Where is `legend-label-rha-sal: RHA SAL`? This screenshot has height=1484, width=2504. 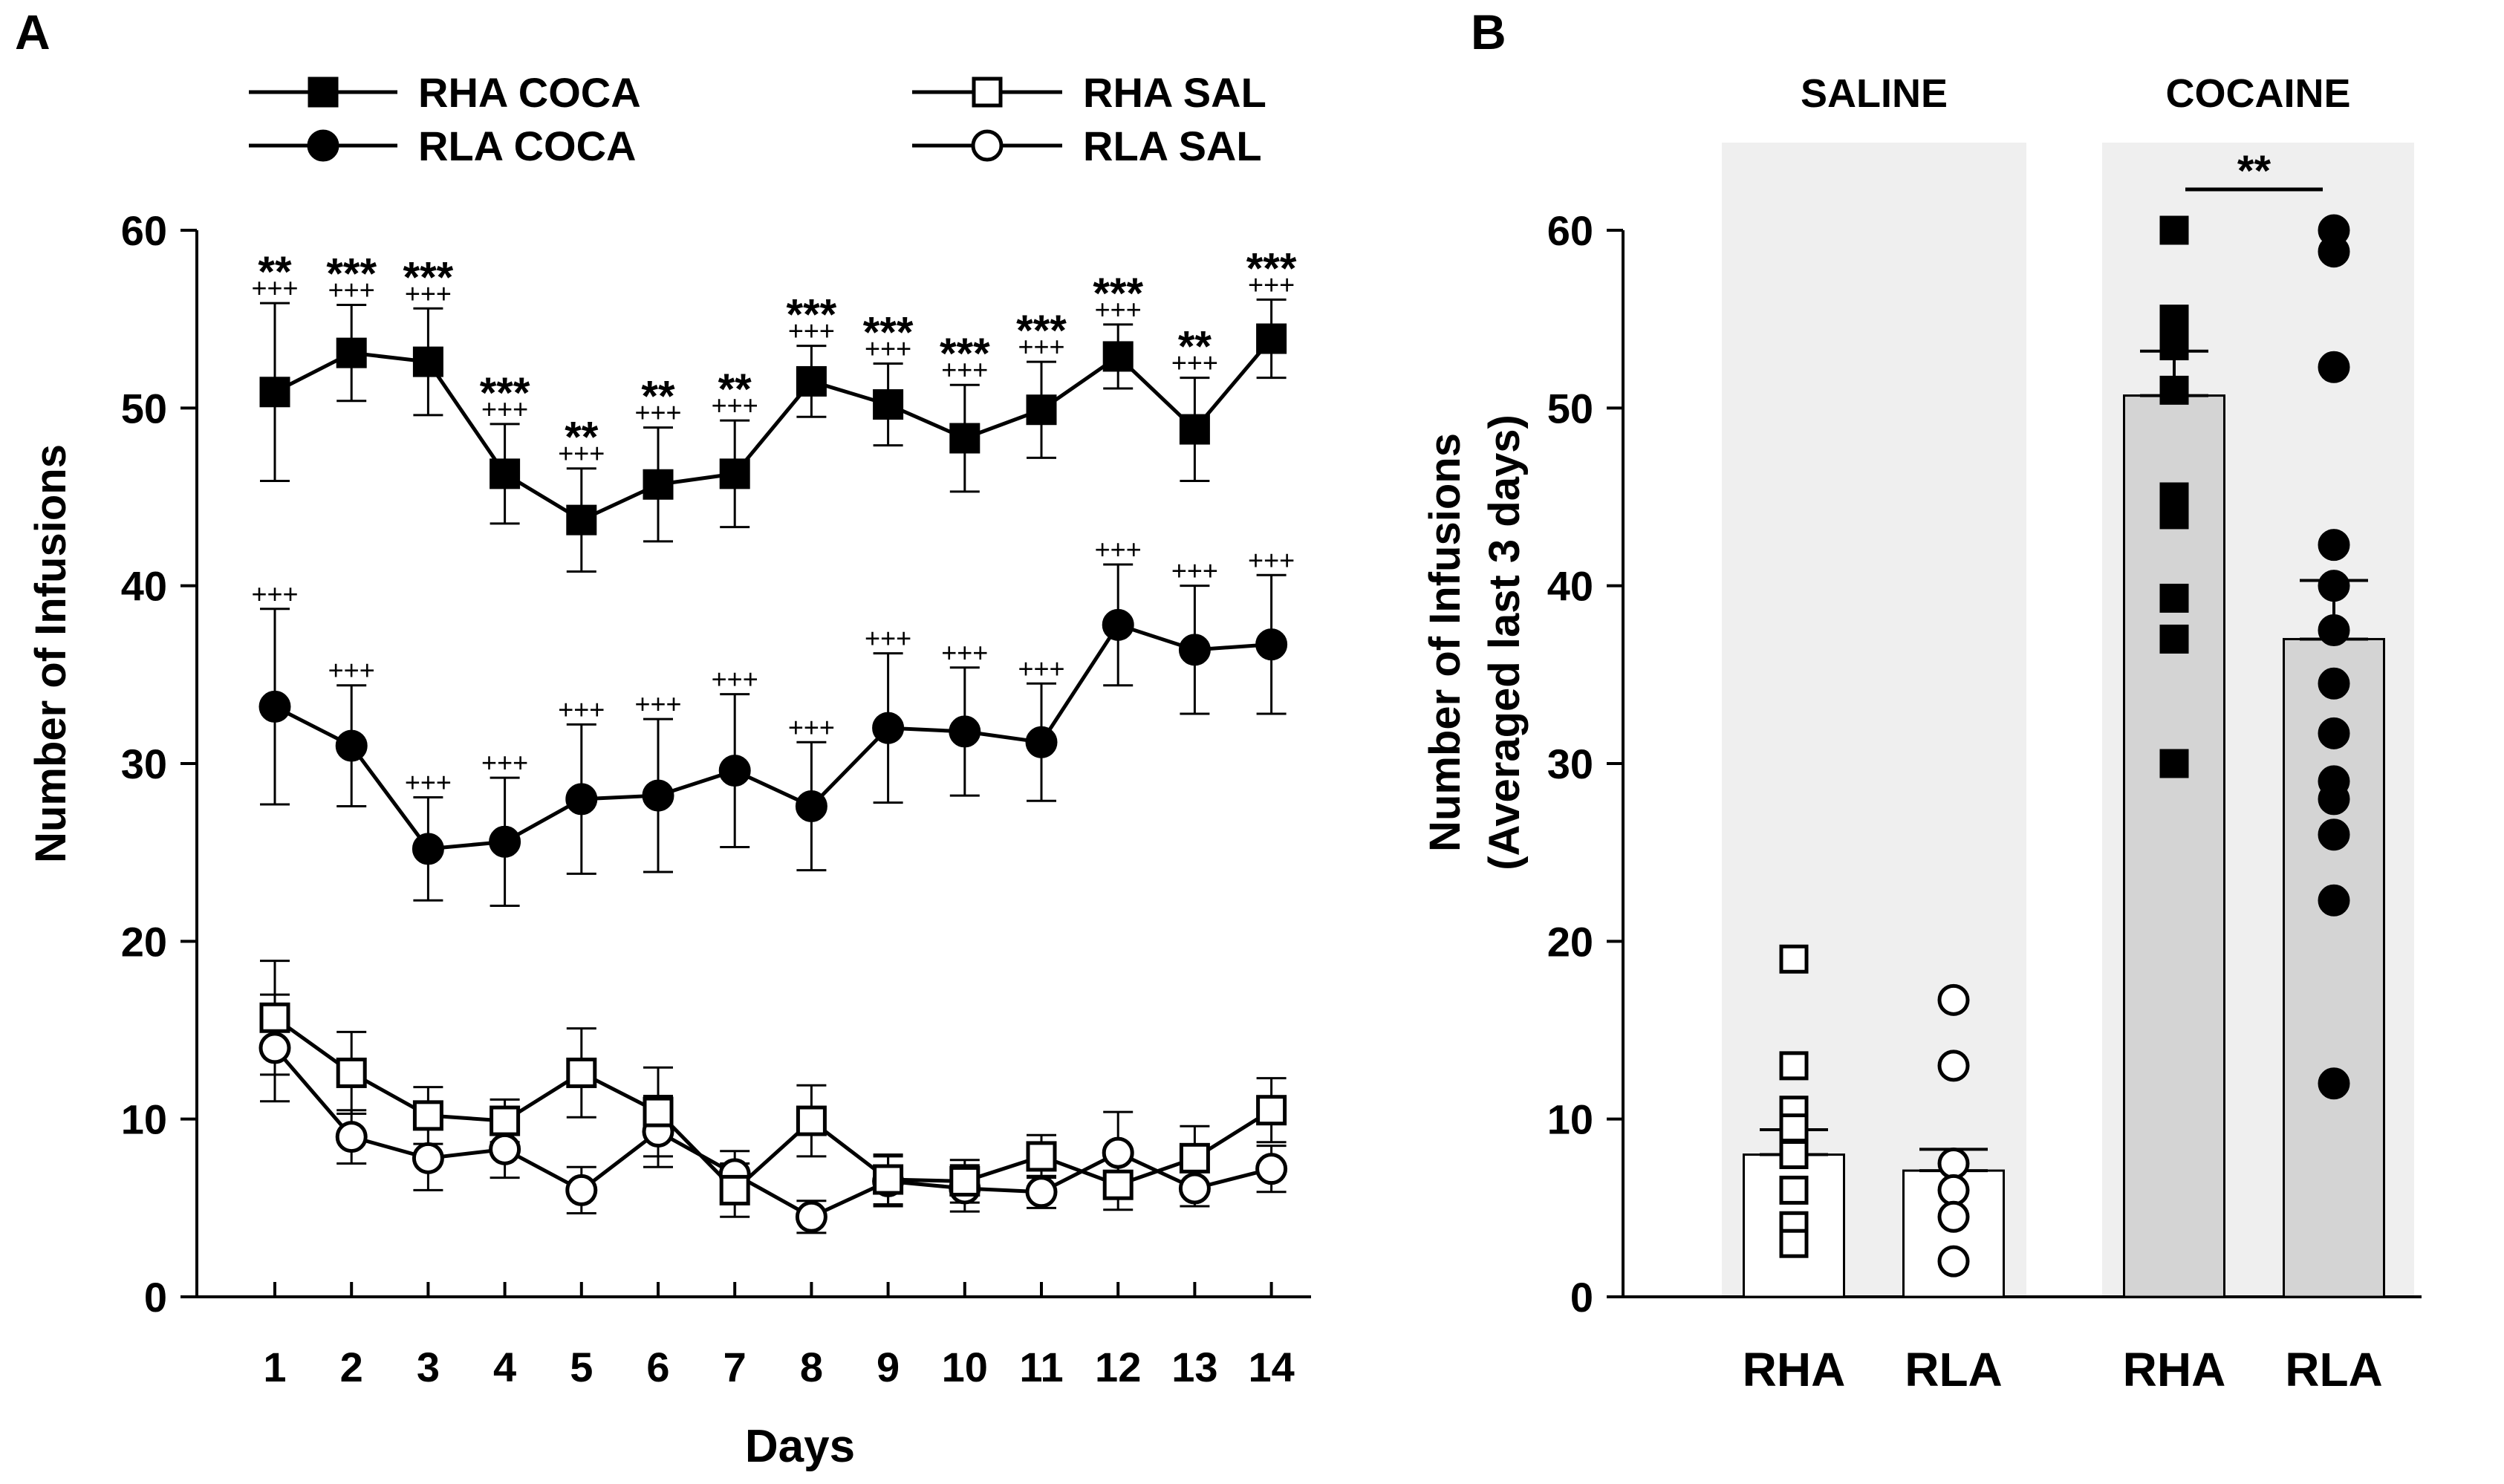 legend-label-rha-sal: RHA SAL is located at coordinates (1174, 93).